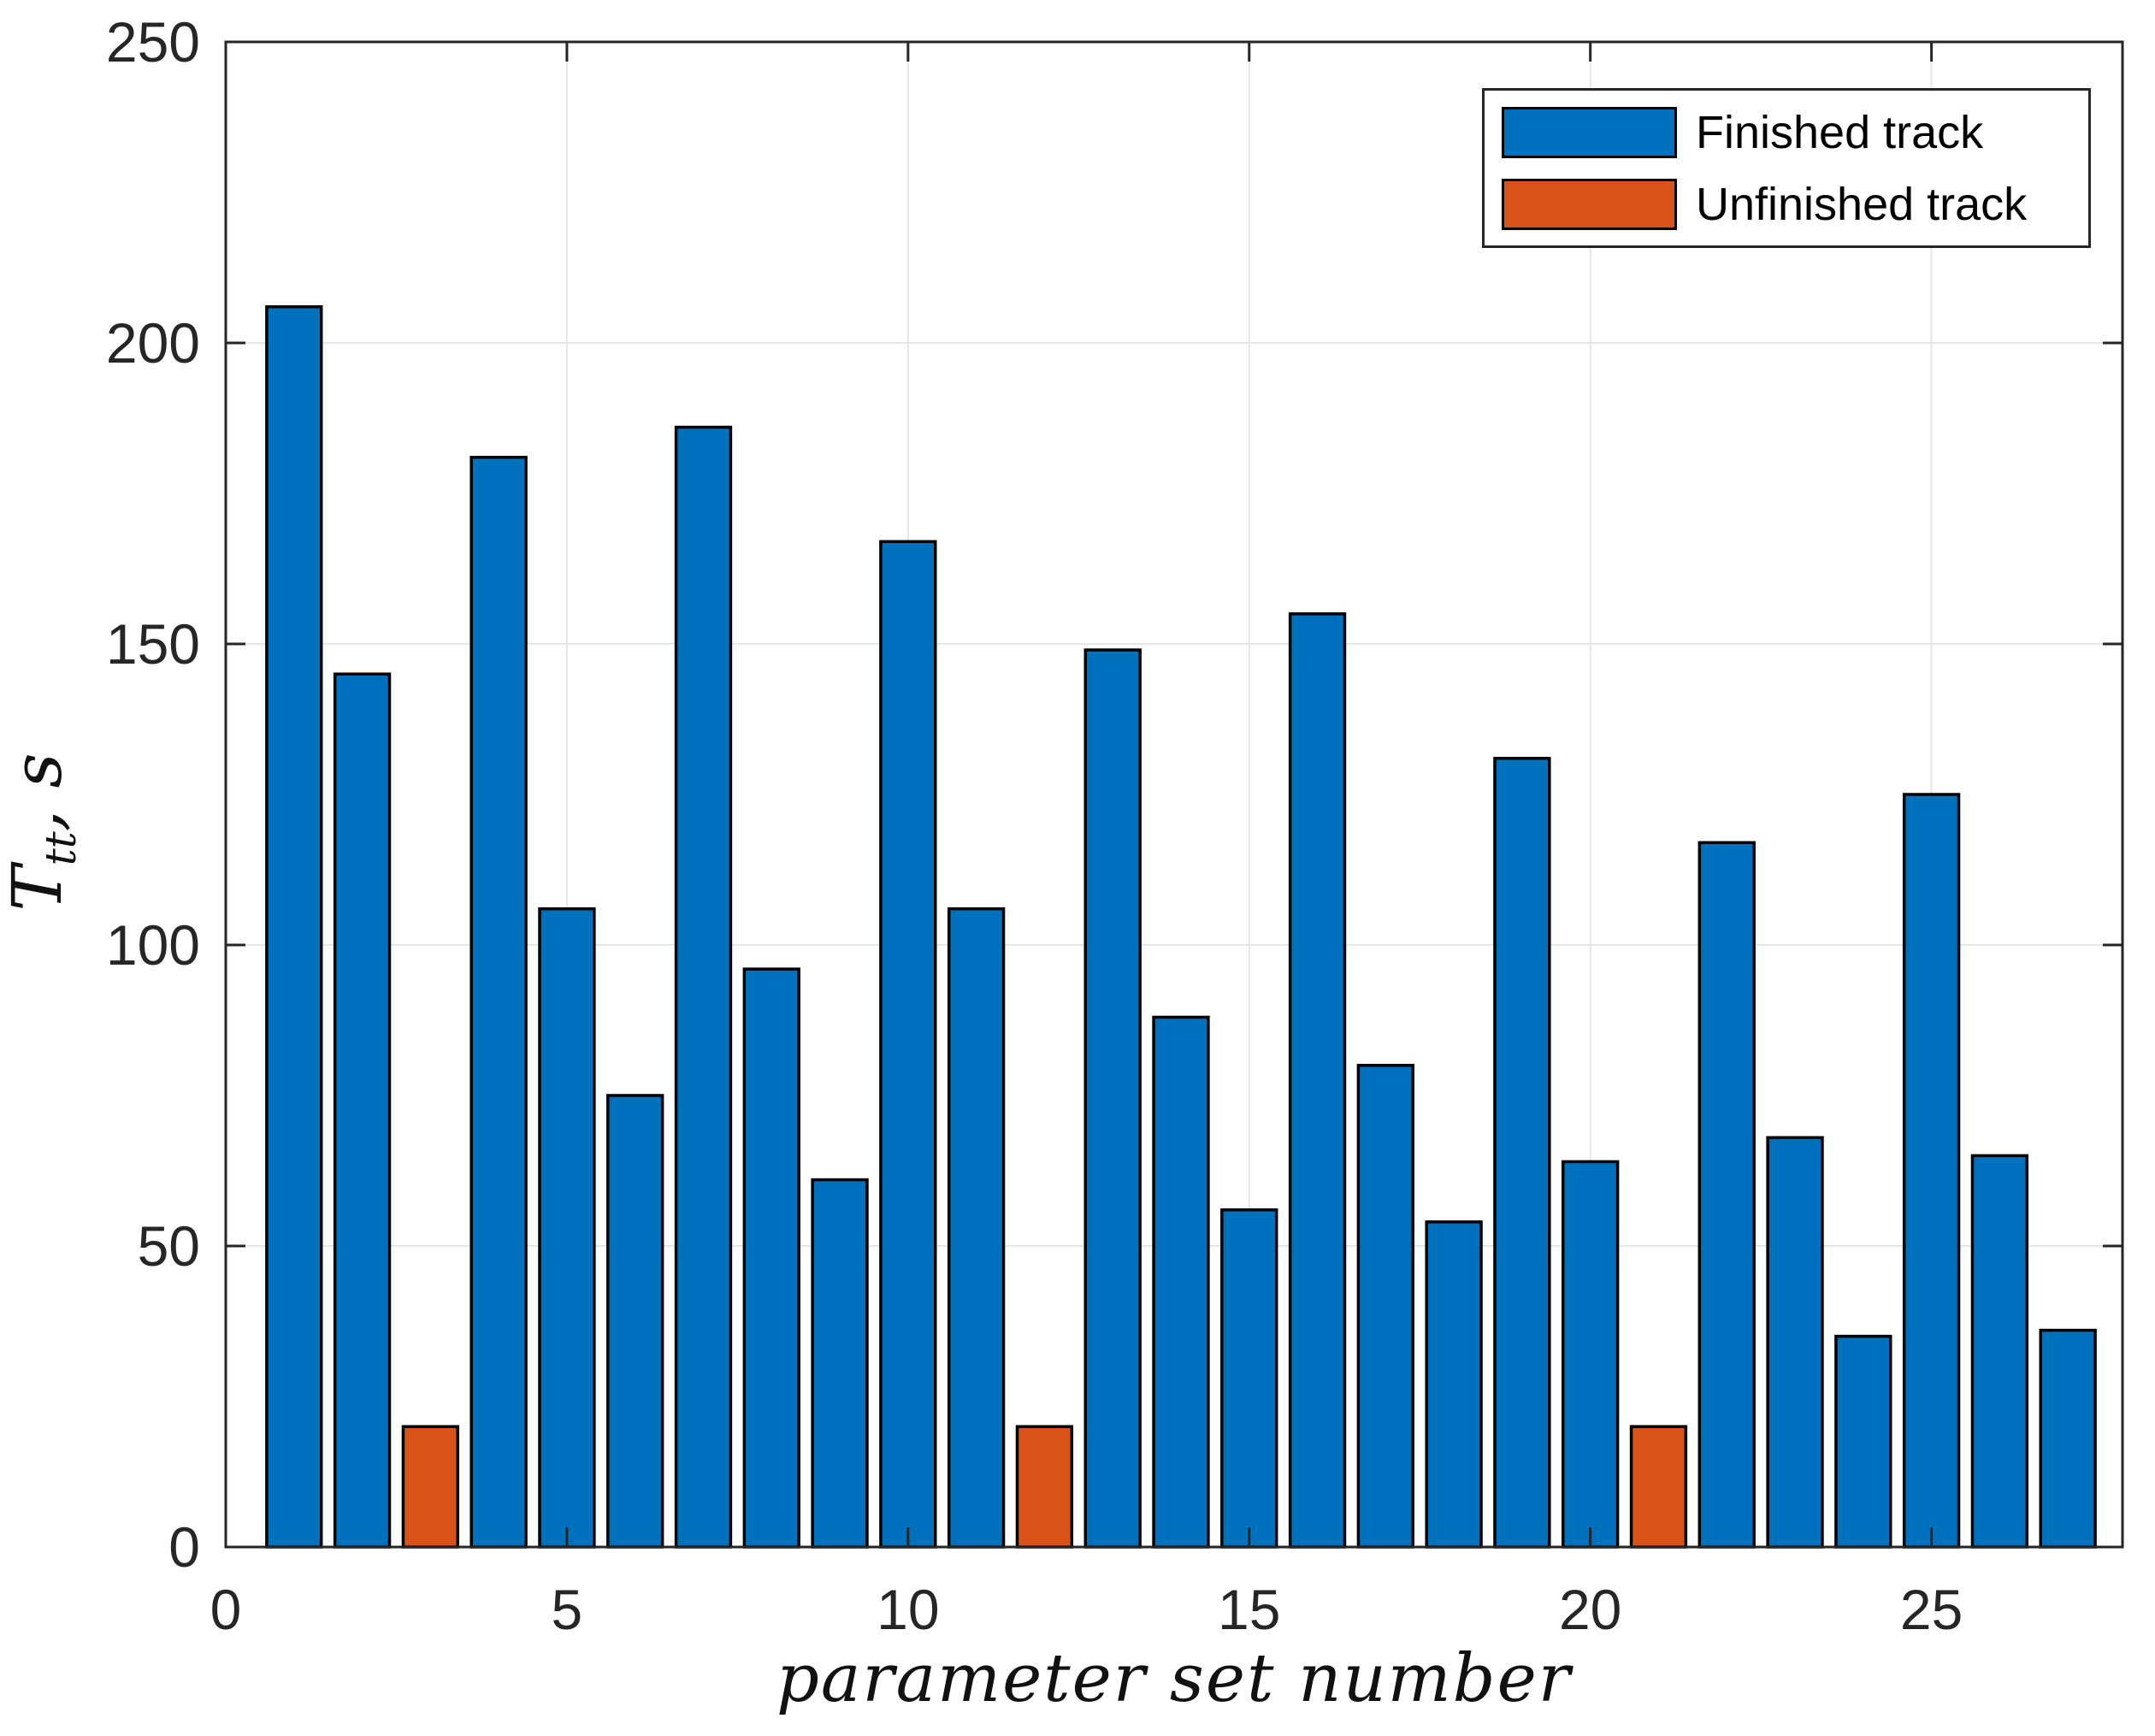  Describe the element at coordinates (908, 1610) in the screenshot. I see `x-tick-label: 10` at that location.